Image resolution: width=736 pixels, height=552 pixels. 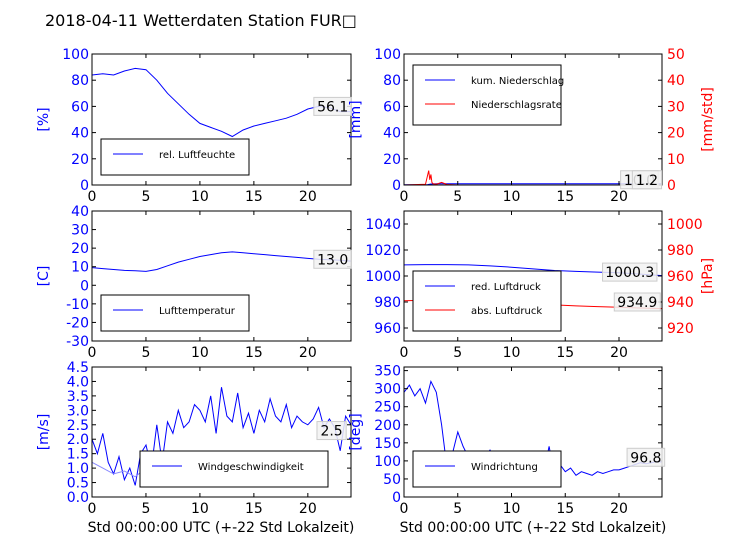 I want to click on legend-entry: Niederschlagsrate, so click(x=516, y=105).